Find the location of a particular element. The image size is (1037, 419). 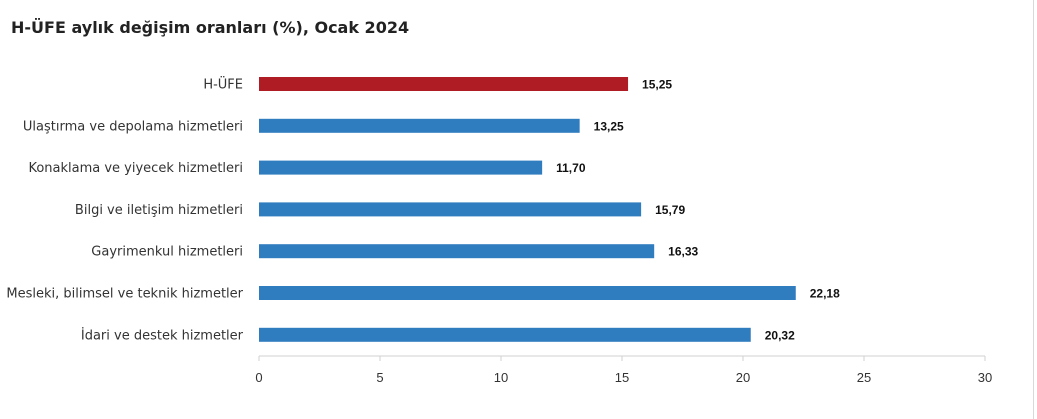

value-label: 20,32 is located at coordinates (780, 335).